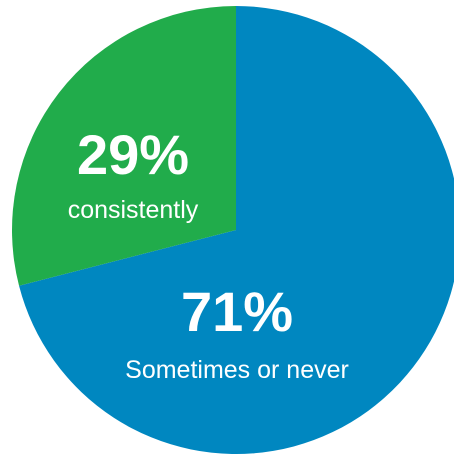 The width and height of the screenshot is (454, 454). I want to click on slice-label-sometimes-or-never: Sometimes or never, so click(237, 370).